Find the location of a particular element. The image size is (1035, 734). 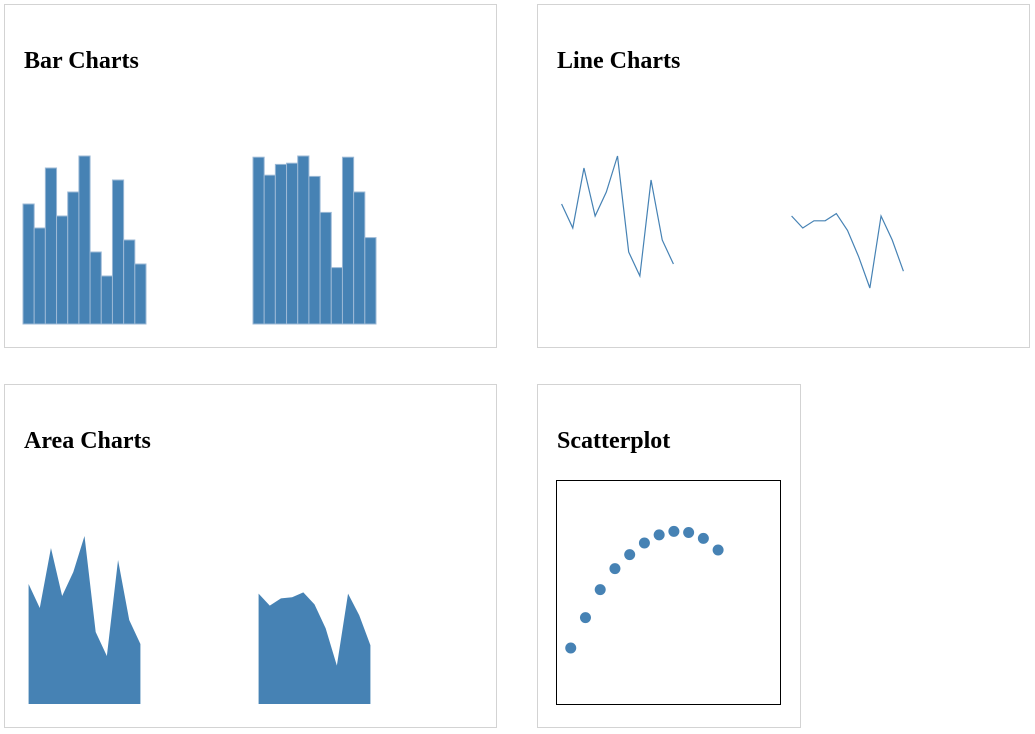

line-1-chart is located at coordinates (617, 217).